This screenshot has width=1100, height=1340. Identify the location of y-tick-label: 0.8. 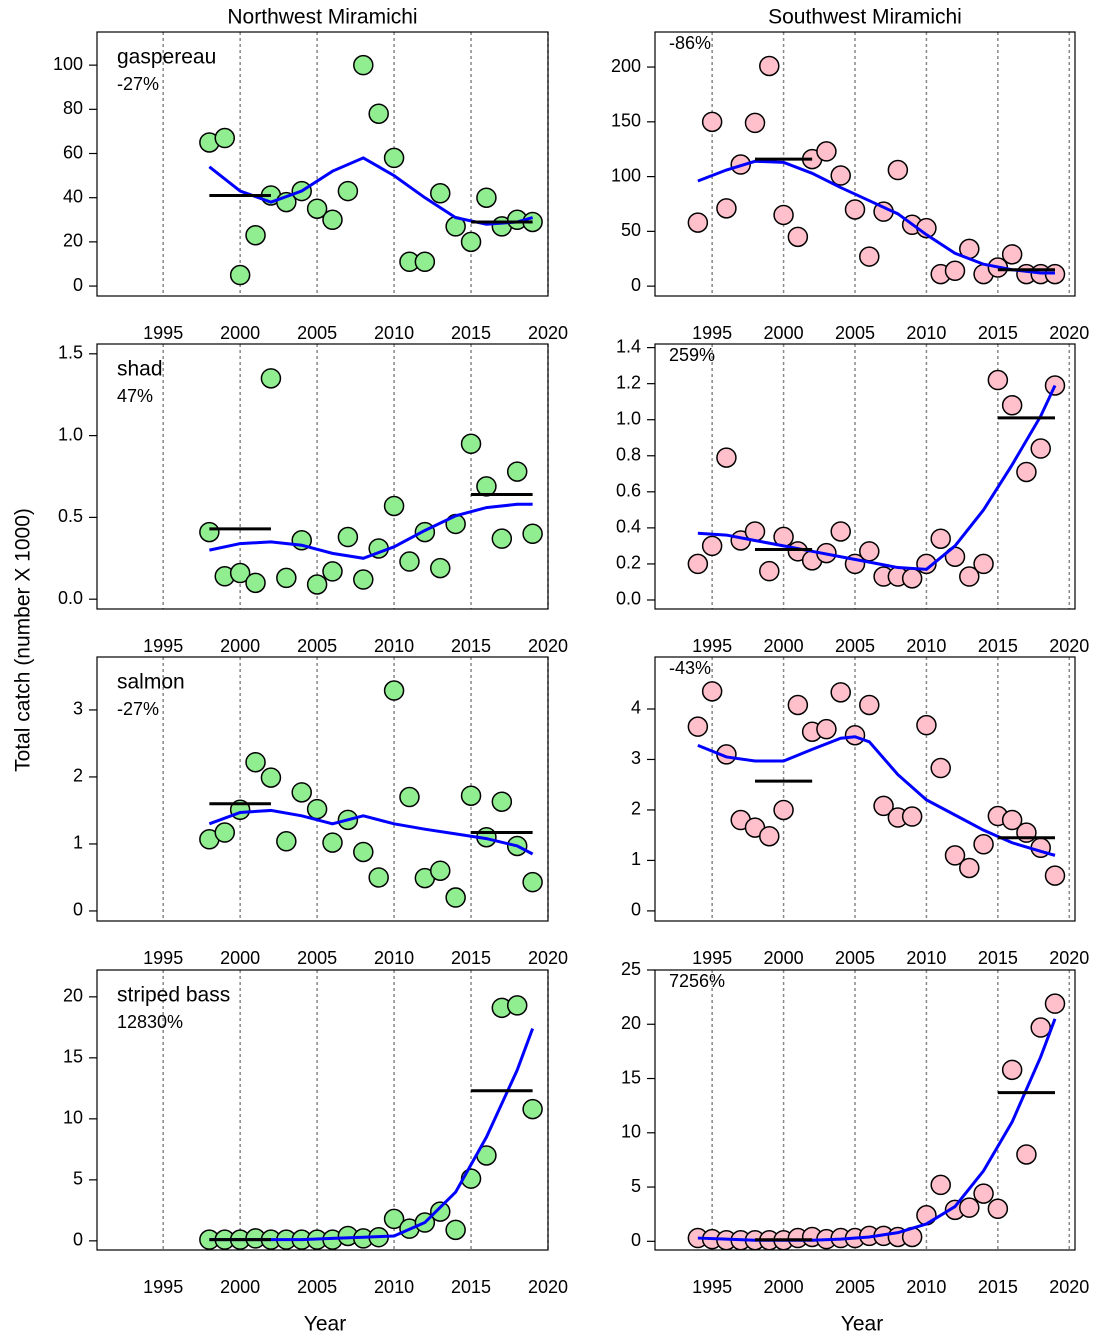
(628, 455).